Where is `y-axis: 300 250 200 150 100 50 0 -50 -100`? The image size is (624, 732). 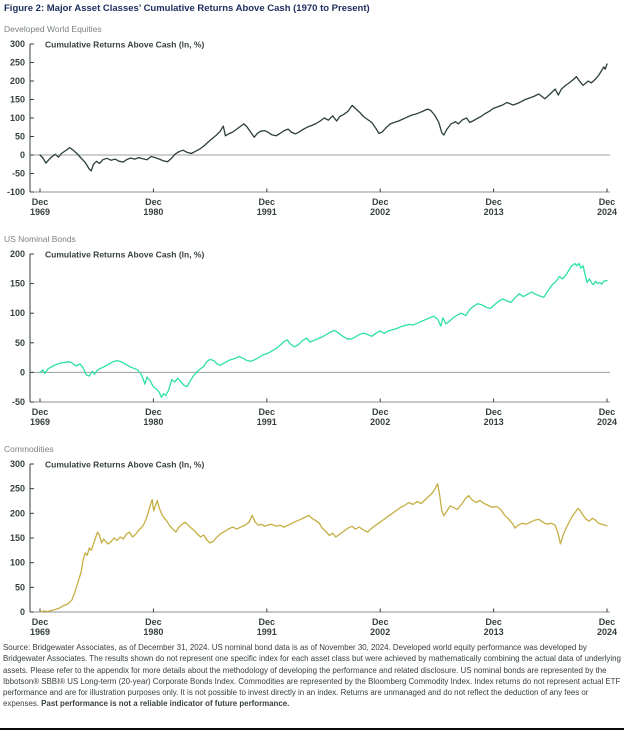
y-axis: 300 250 200 150 100 50 0 -50 -100 is located at coordinates (20, 118).